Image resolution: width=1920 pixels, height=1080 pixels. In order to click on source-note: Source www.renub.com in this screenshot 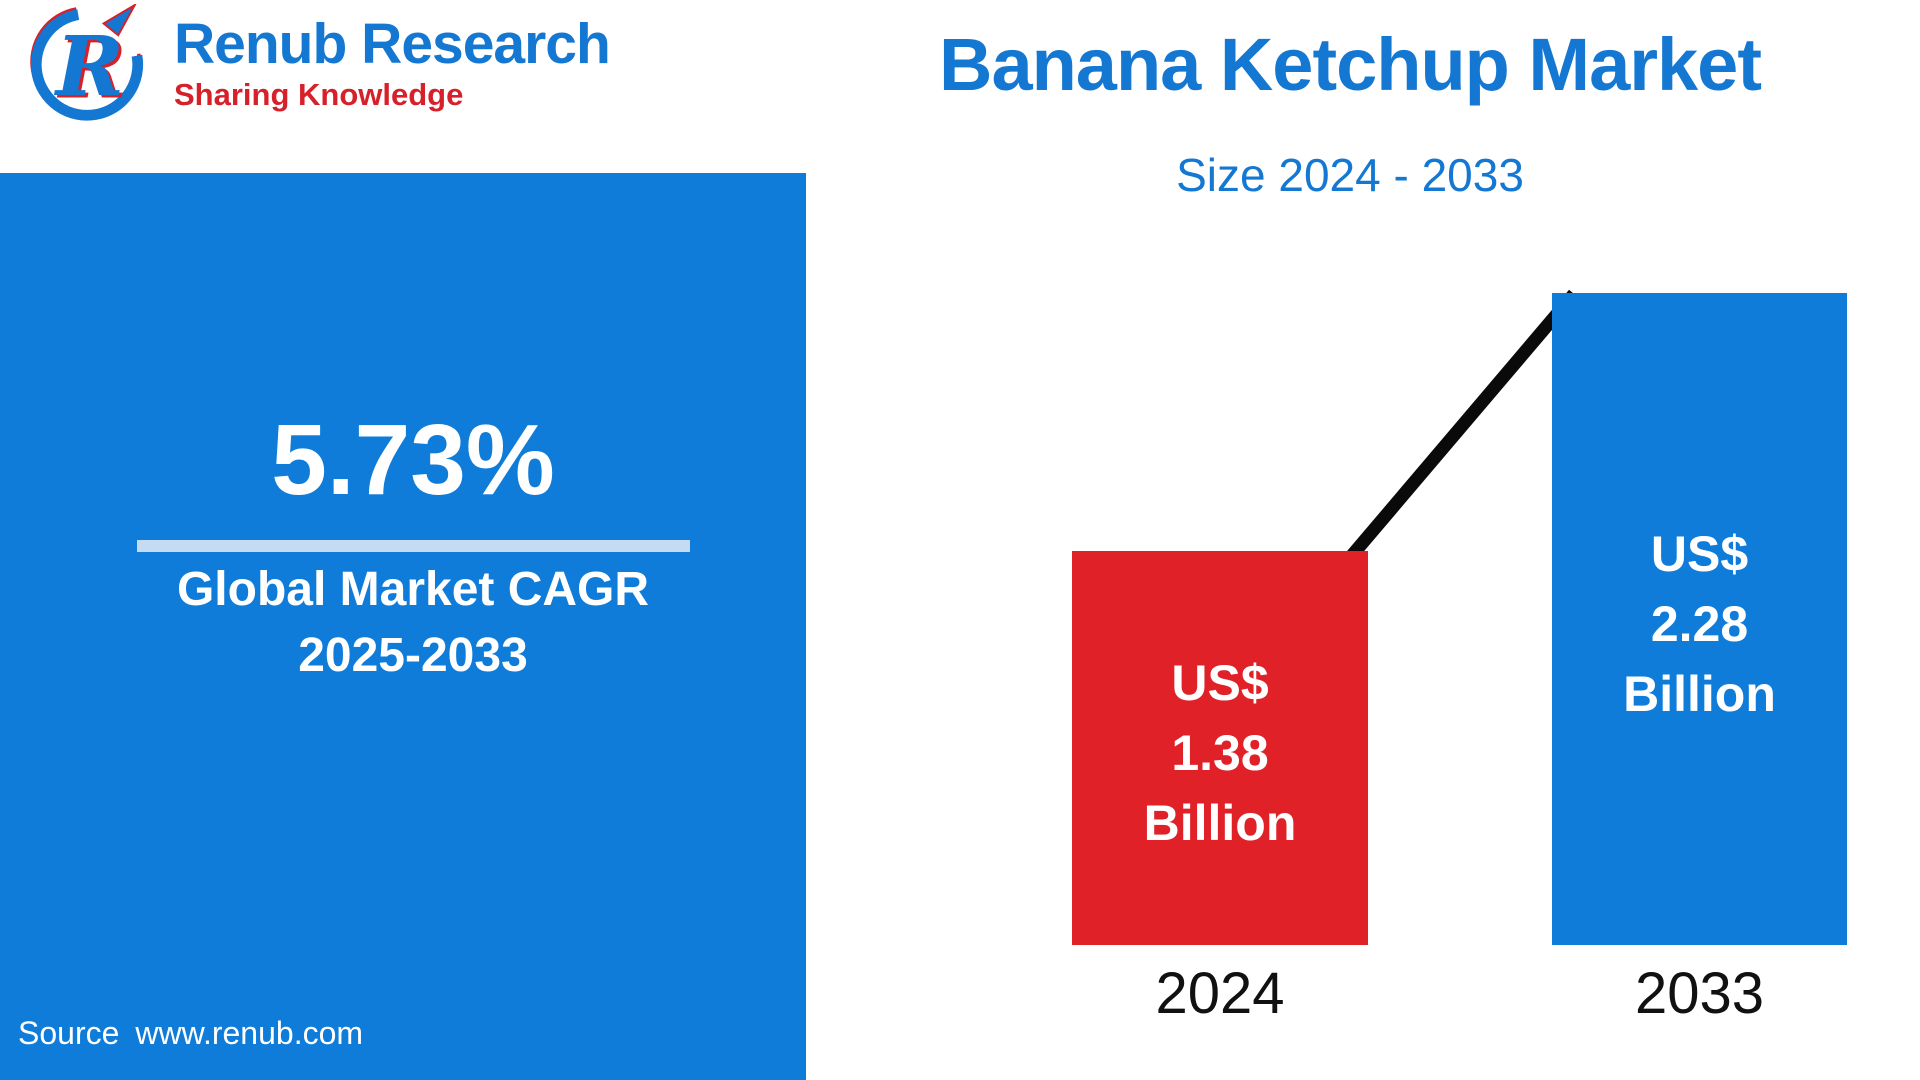, I will do `click(190, 1033)`.